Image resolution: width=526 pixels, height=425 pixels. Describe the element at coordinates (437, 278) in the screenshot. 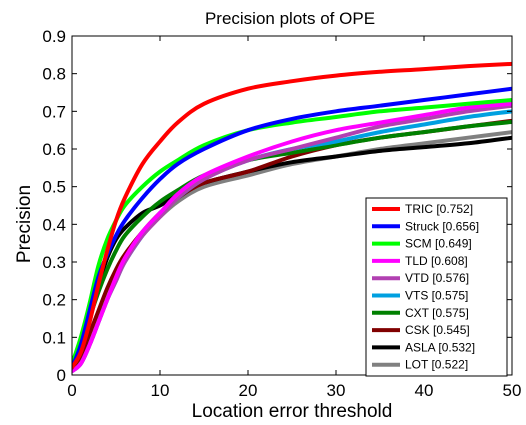

I see `legend-label-4: VTD [0.576]` at that location.